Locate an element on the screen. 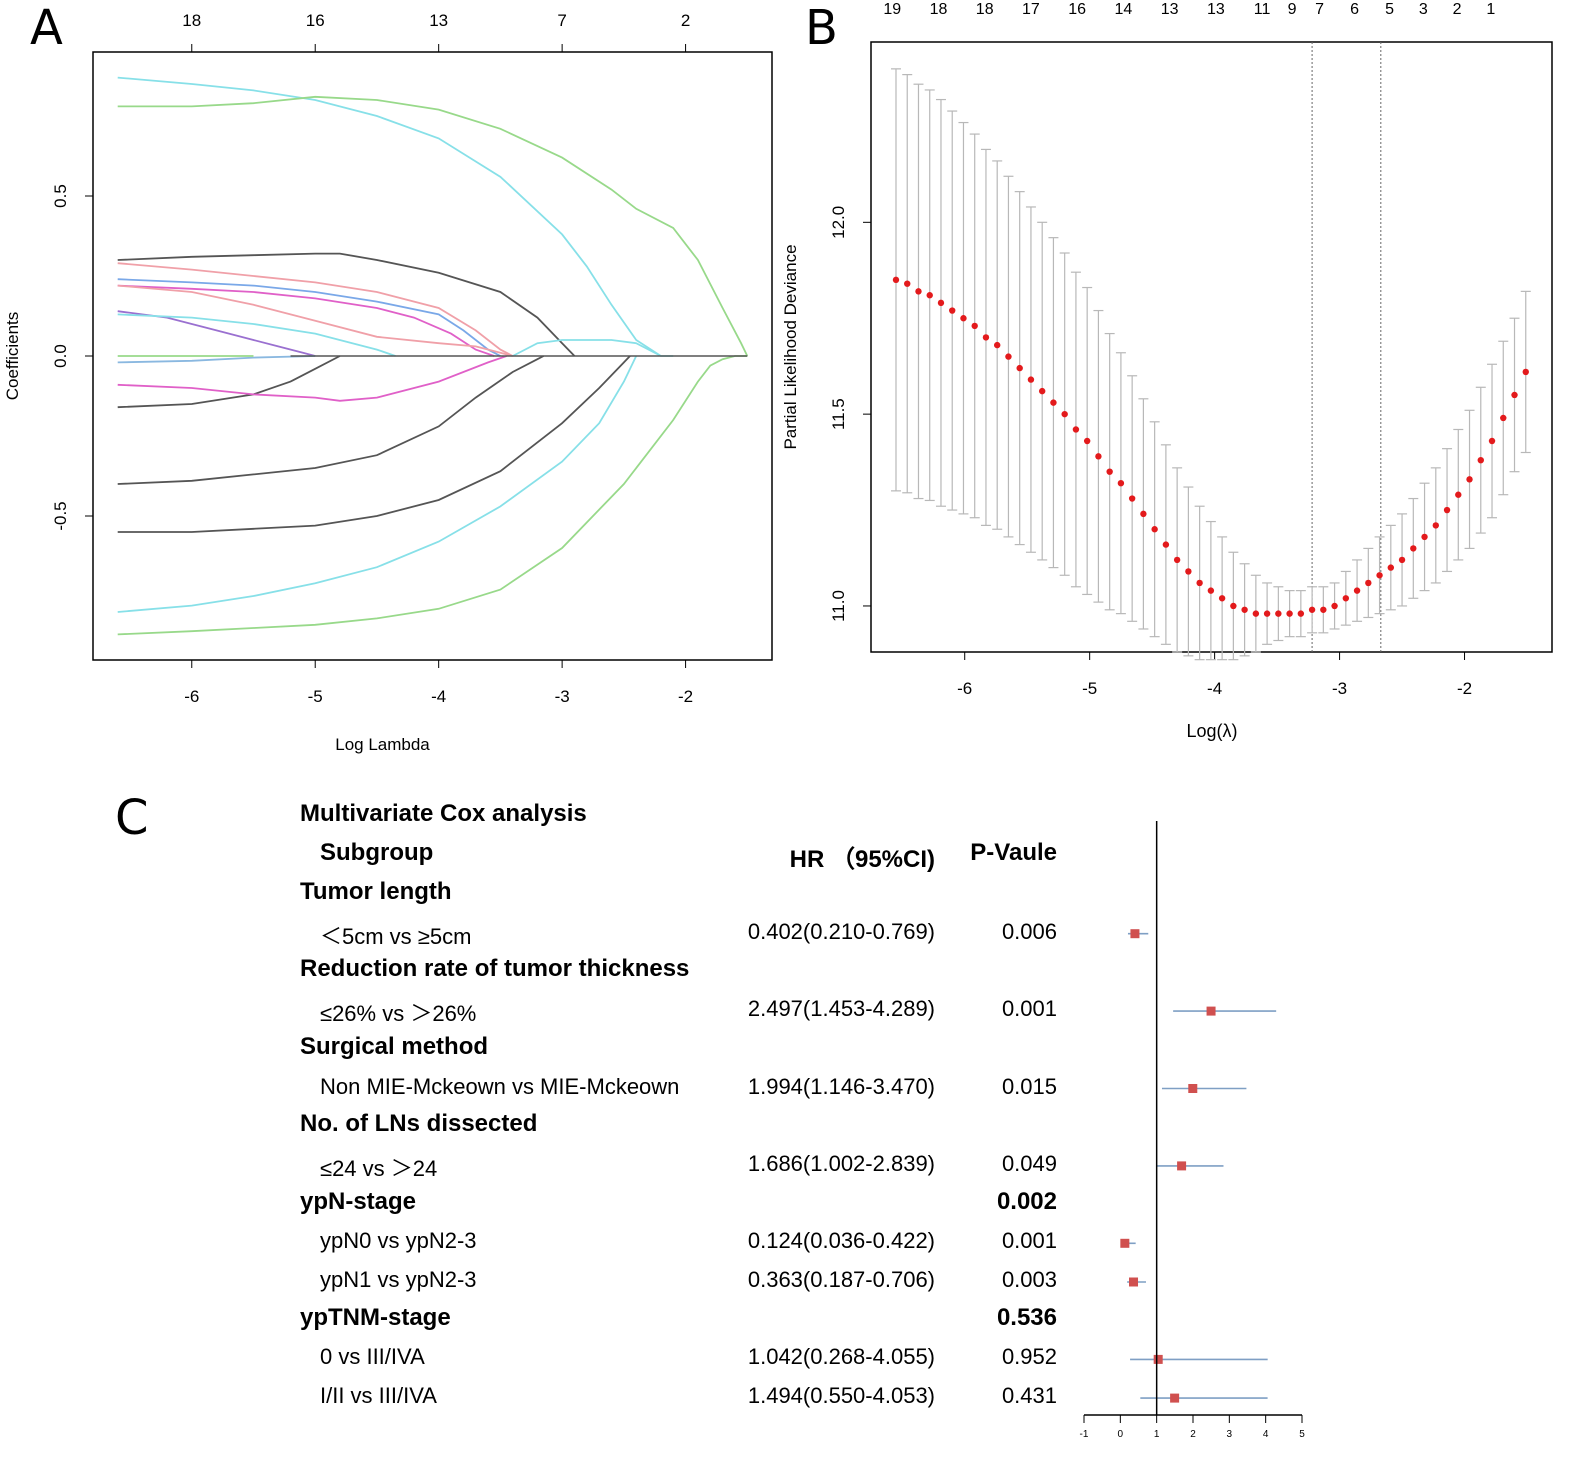  top-tick-label: 16 is located at coordinates (315, 20).